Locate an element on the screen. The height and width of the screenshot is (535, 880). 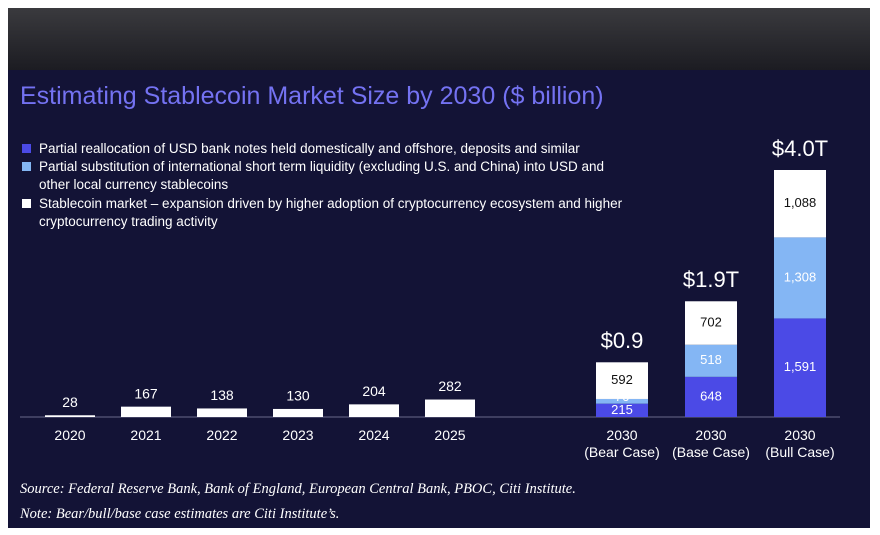
x-tick-label: 2022 is located at coordinates (222, 435).